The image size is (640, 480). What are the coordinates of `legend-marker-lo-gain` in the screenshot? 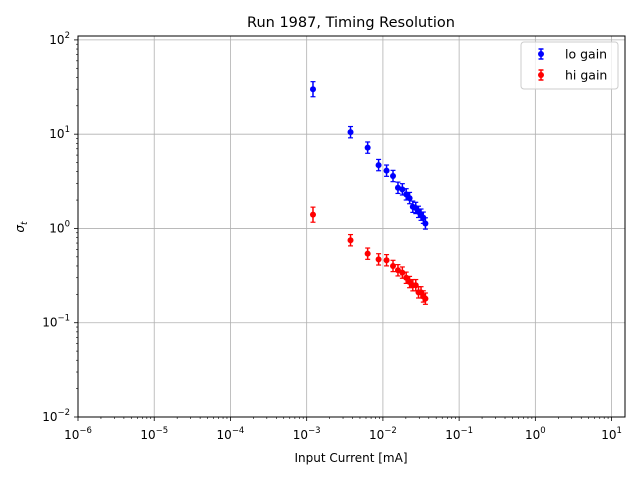 It's located at (541, 54).